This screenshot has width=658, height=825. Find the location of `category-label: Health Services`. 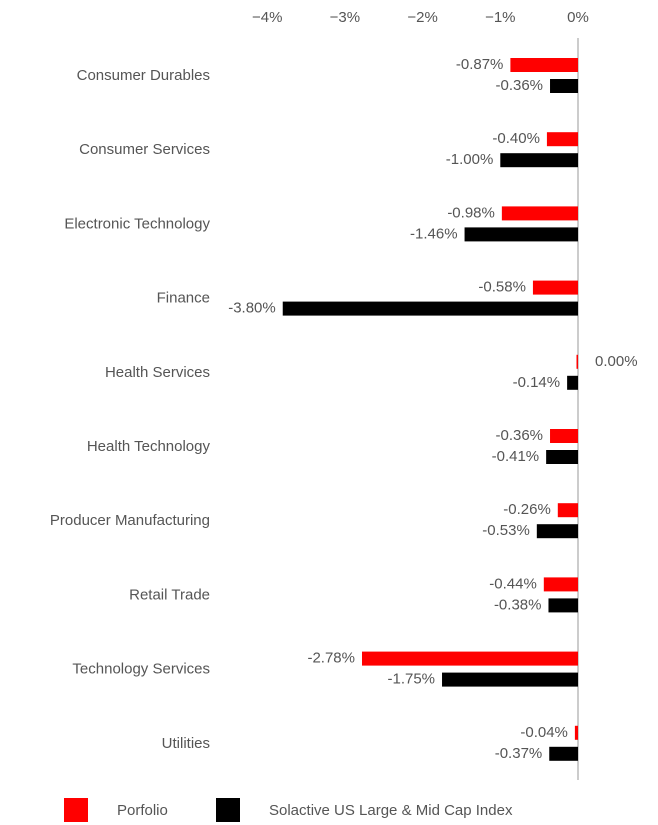

category-label: Health Services is located at coordinates (157, 372).